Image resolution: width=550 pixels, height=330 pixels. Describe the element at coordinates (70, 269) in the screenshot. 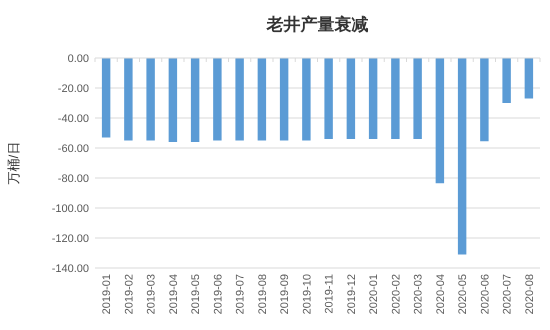

I see `y-tick-label: -140.00` at that location.